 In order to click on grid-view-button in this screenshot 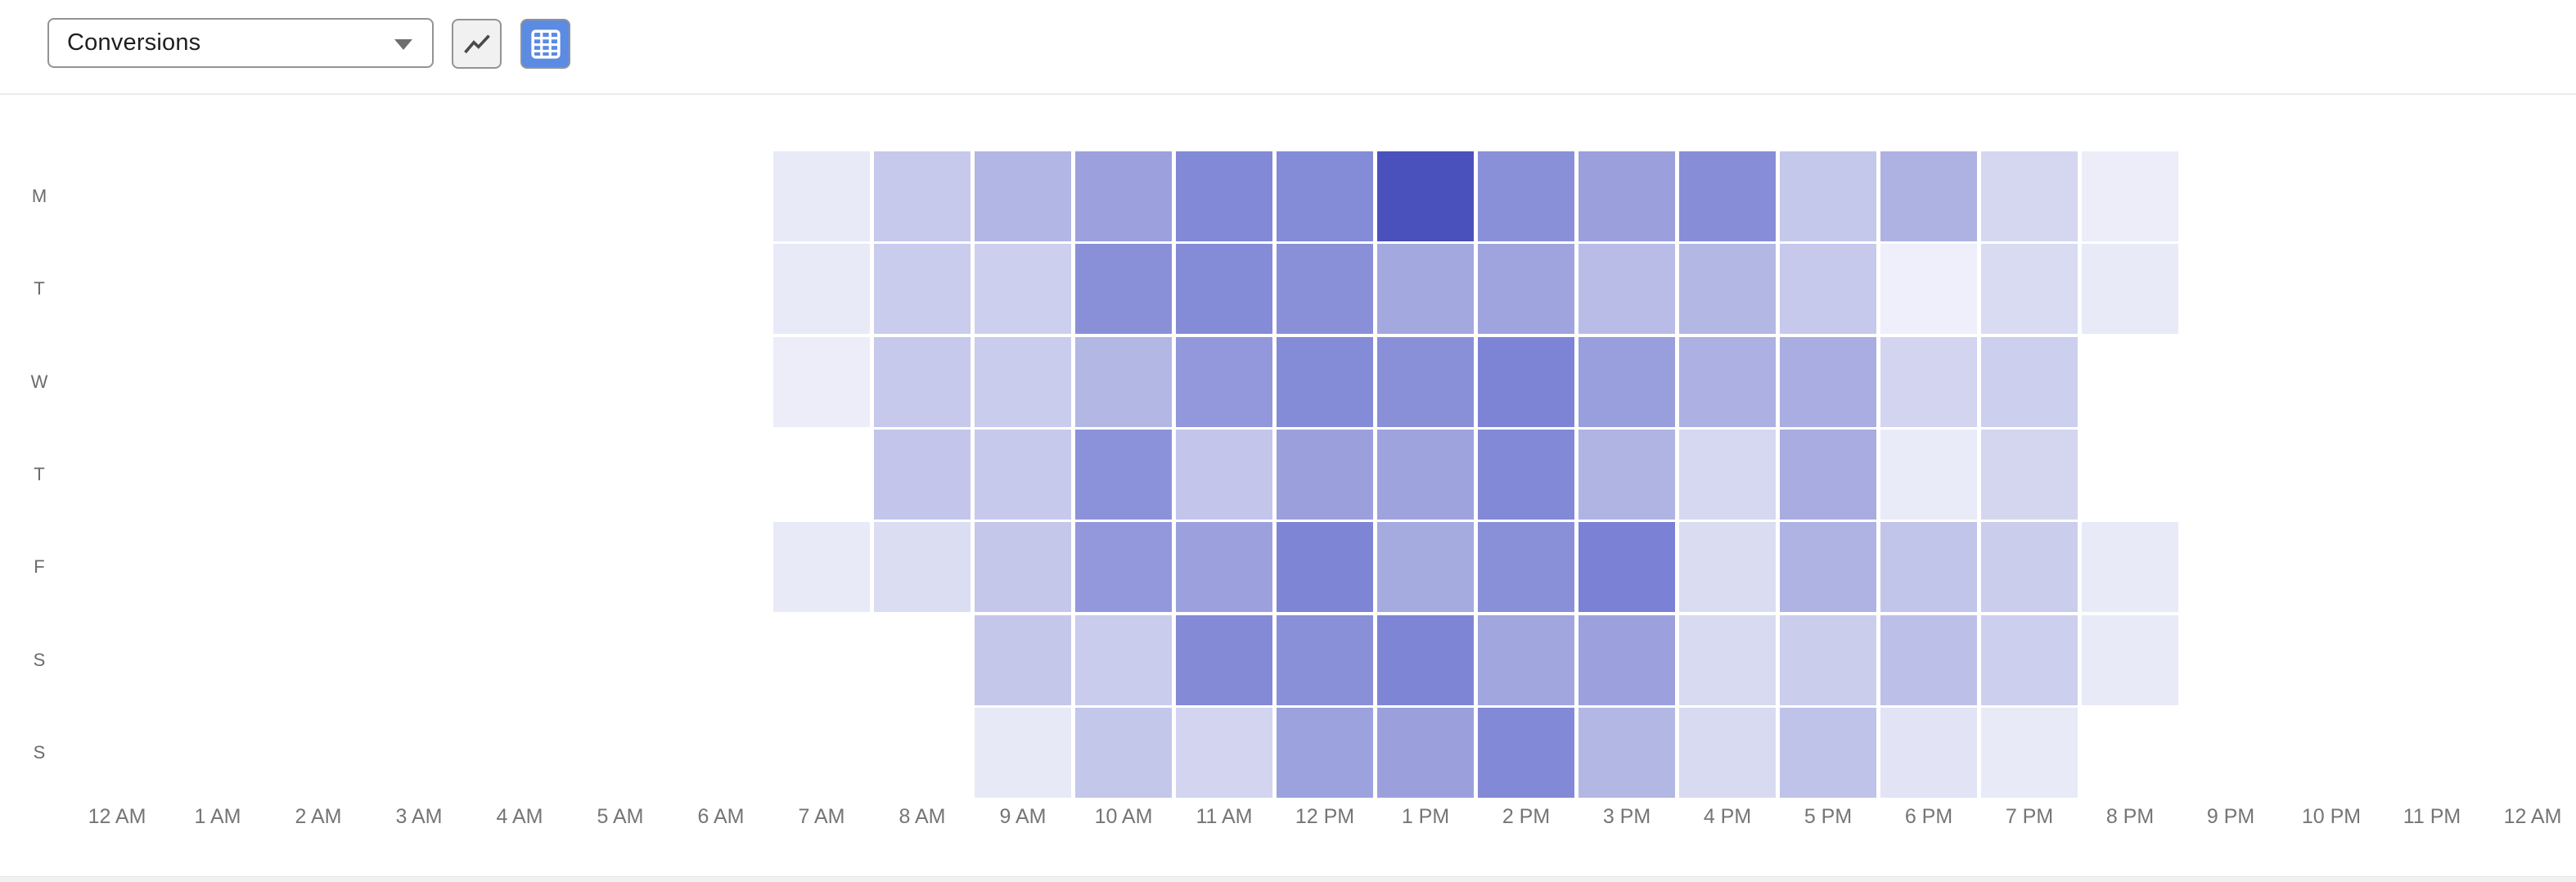, I will do `click(545, 44)`.